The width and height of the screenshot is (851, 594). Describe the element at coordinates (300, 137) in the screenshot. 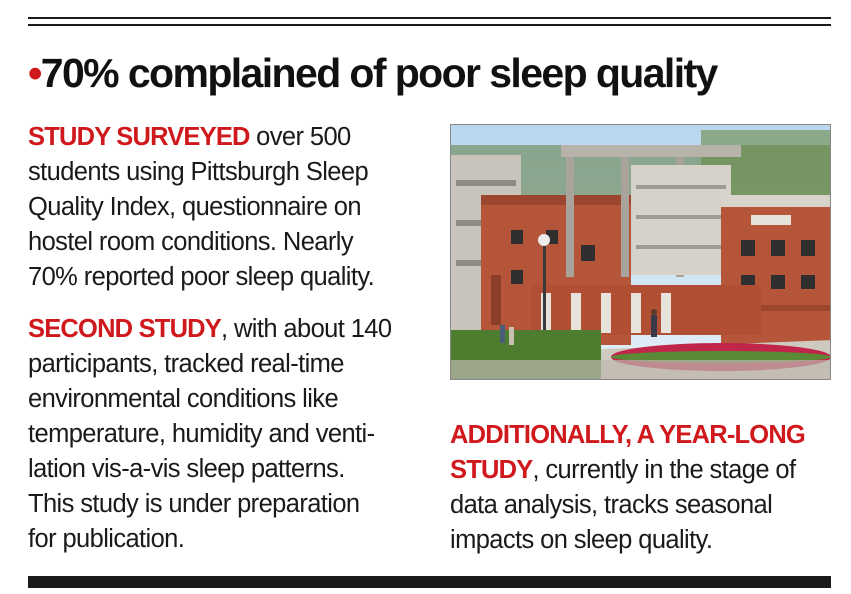

I see `paragraph-text: over 500` at that location.